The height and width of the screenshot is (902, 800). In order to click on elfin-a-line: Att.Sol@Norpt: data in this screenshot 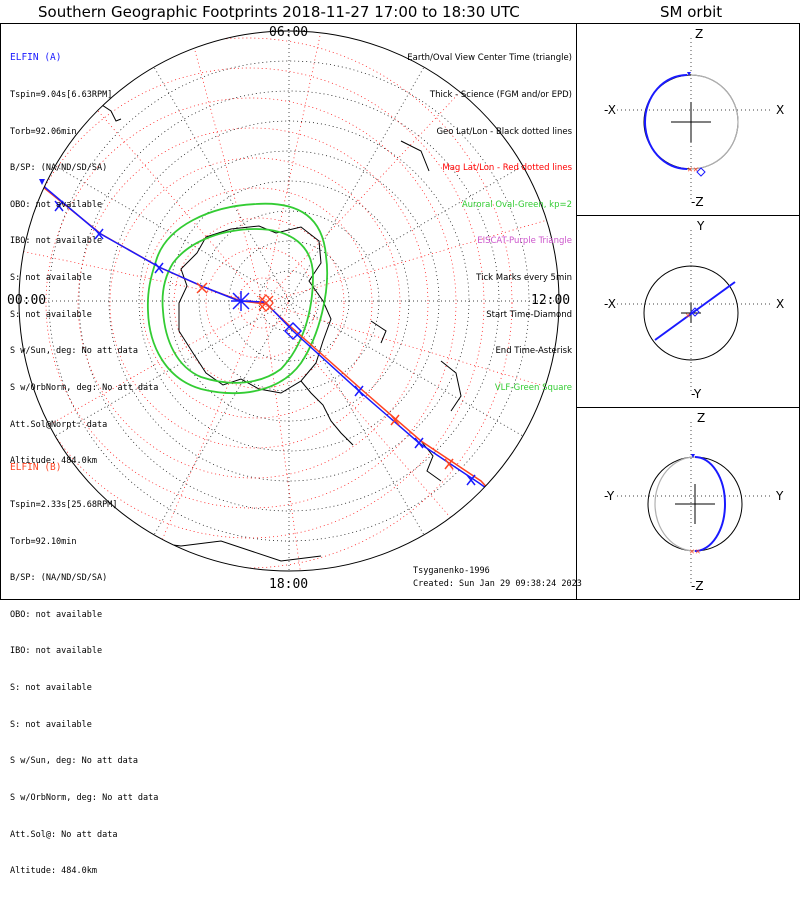, I will do `click(59, 424)`.